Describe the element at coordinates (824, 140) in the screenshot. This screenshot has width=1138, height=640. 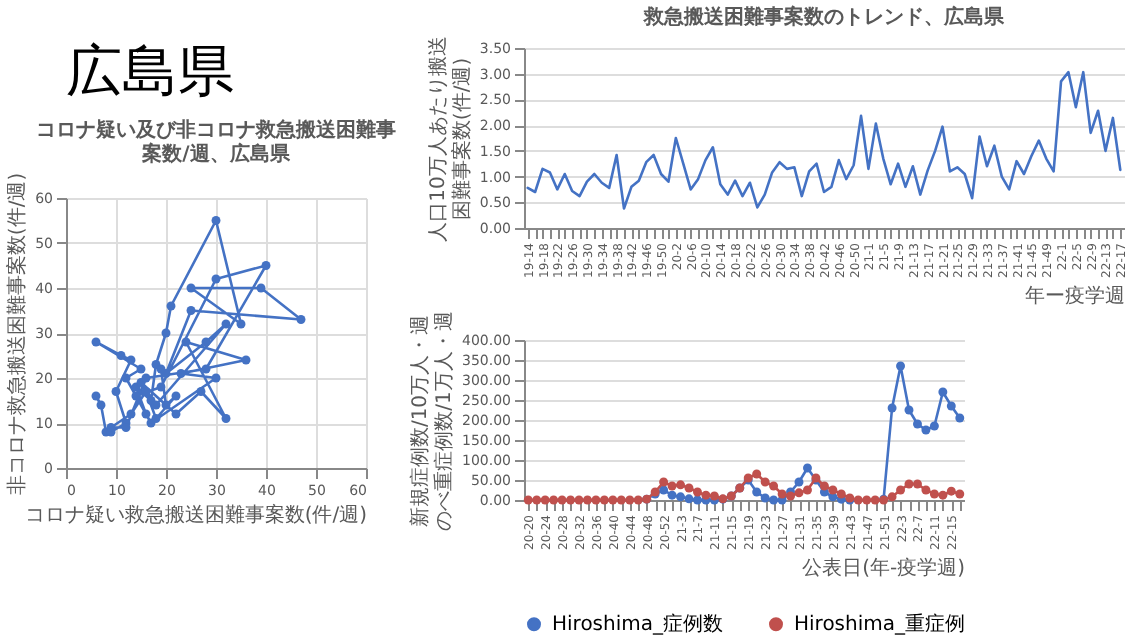
I see `line-series` at that location.